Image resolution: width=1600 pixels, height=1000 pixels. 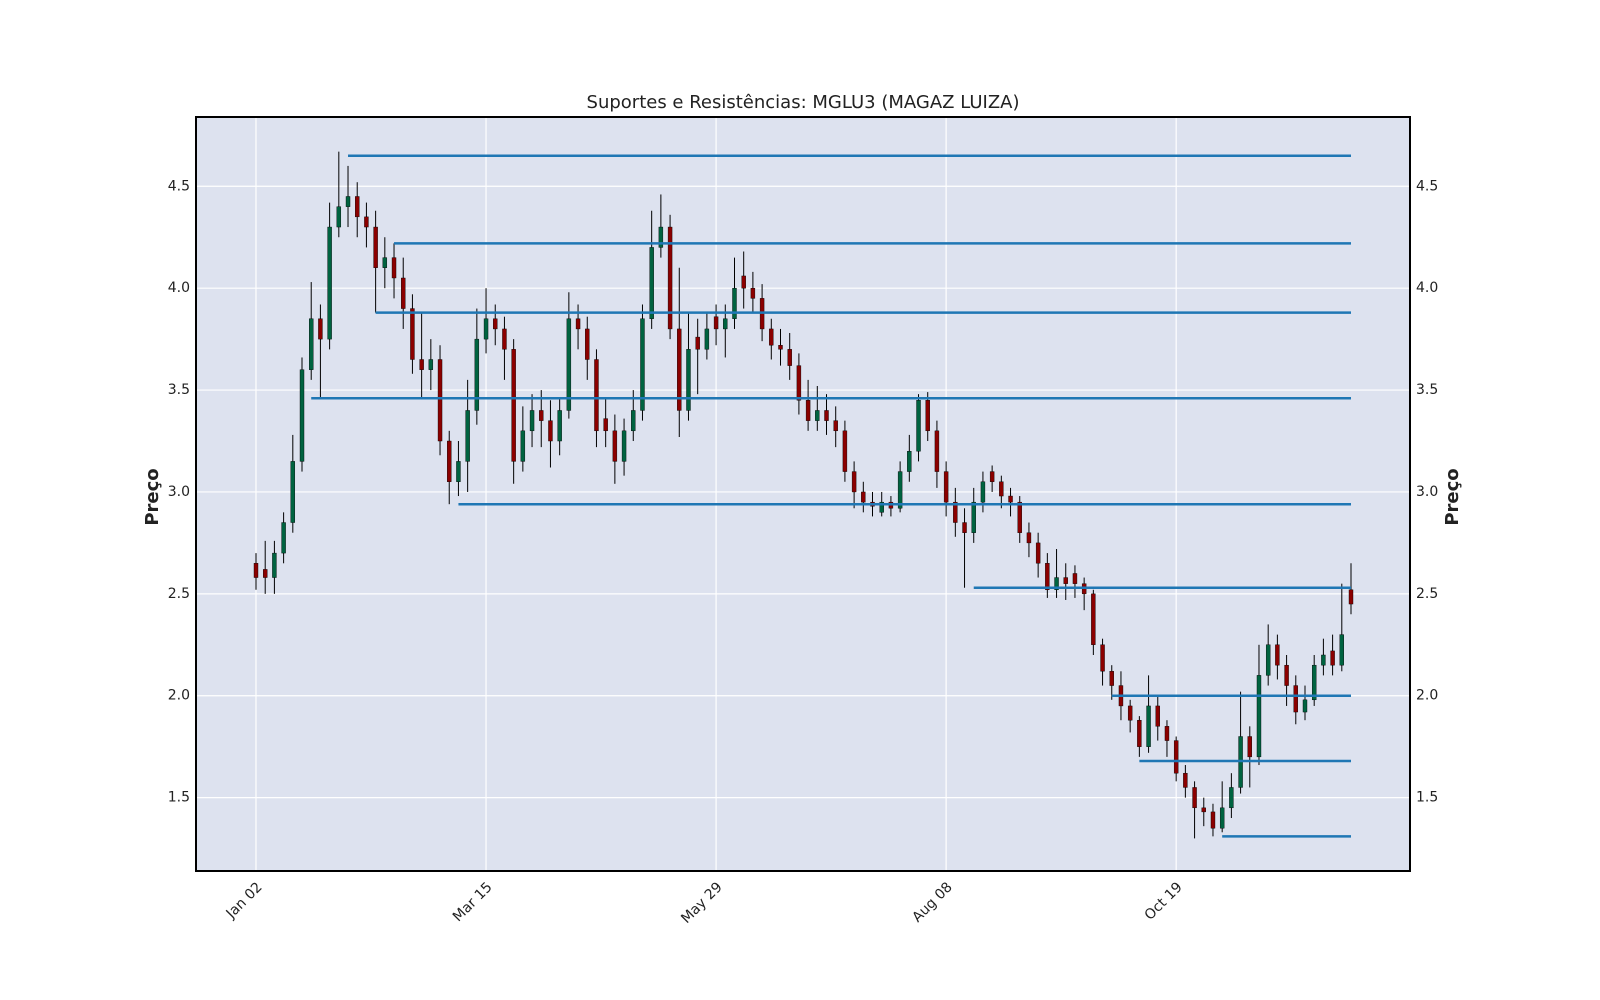 I want to click on y2-tick-label: 2.0, so click(x=1427, y=696).